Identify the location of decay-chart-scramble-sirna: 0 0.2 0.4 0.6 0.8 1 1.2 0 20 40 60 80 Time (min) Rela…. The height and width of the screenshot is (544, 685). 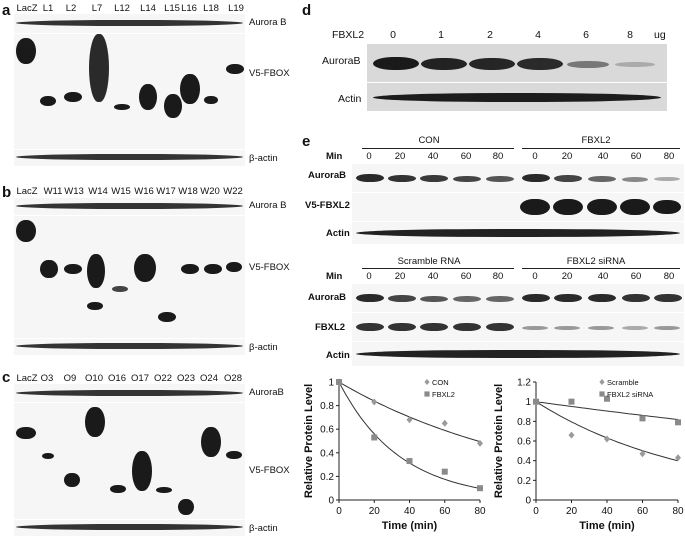
(588, 455).